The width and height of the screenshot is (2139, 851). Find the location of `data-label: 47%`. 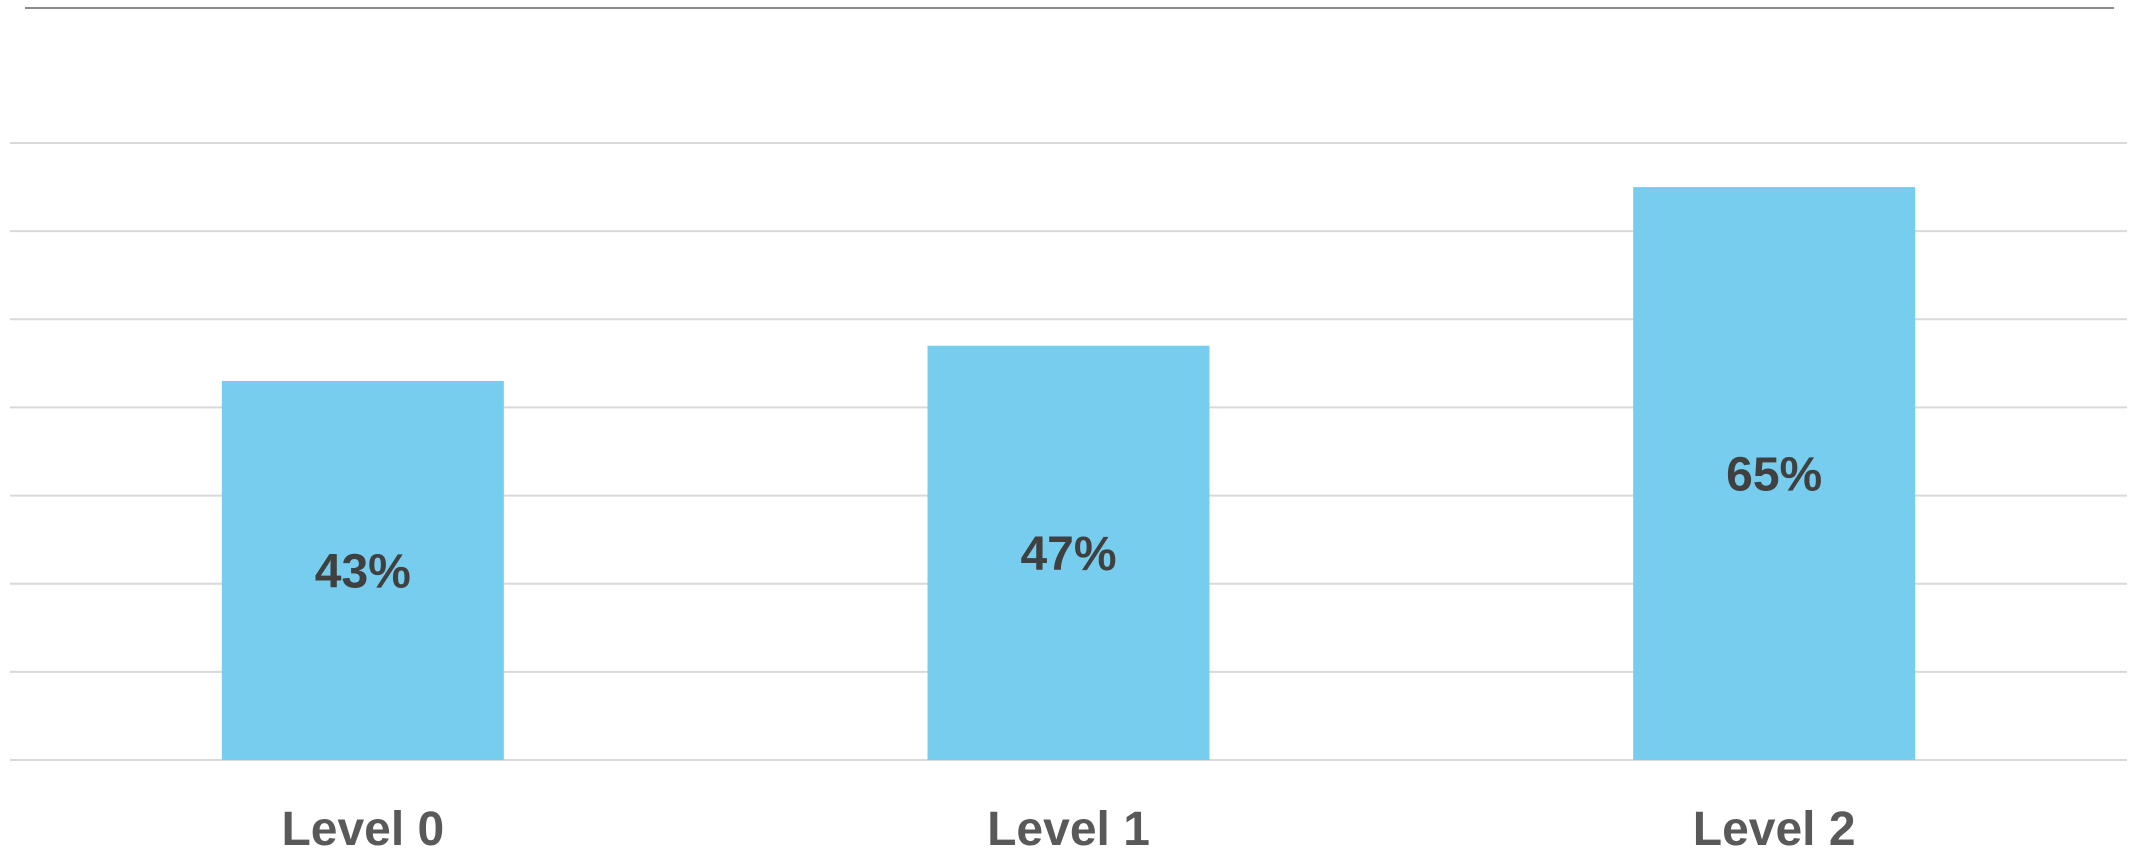

data-label: 47% is located at coordinates (1068, 554).